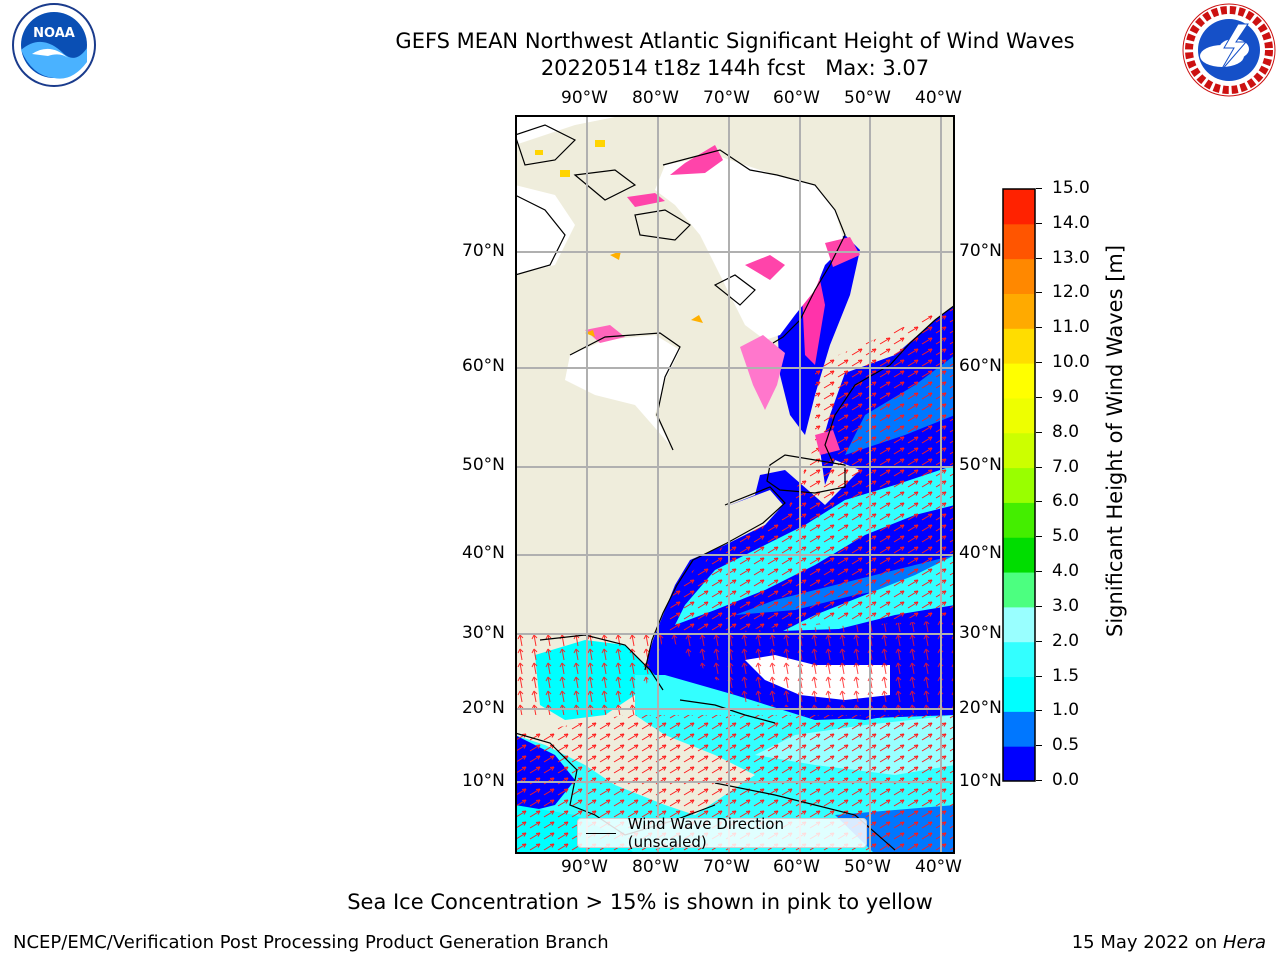 This screenshot has width=1280, height=960. What do you see at coordinates (584, 98) in the screenshot?
I see `lon-label-top: 90°W` at bounding box center [584, 98].